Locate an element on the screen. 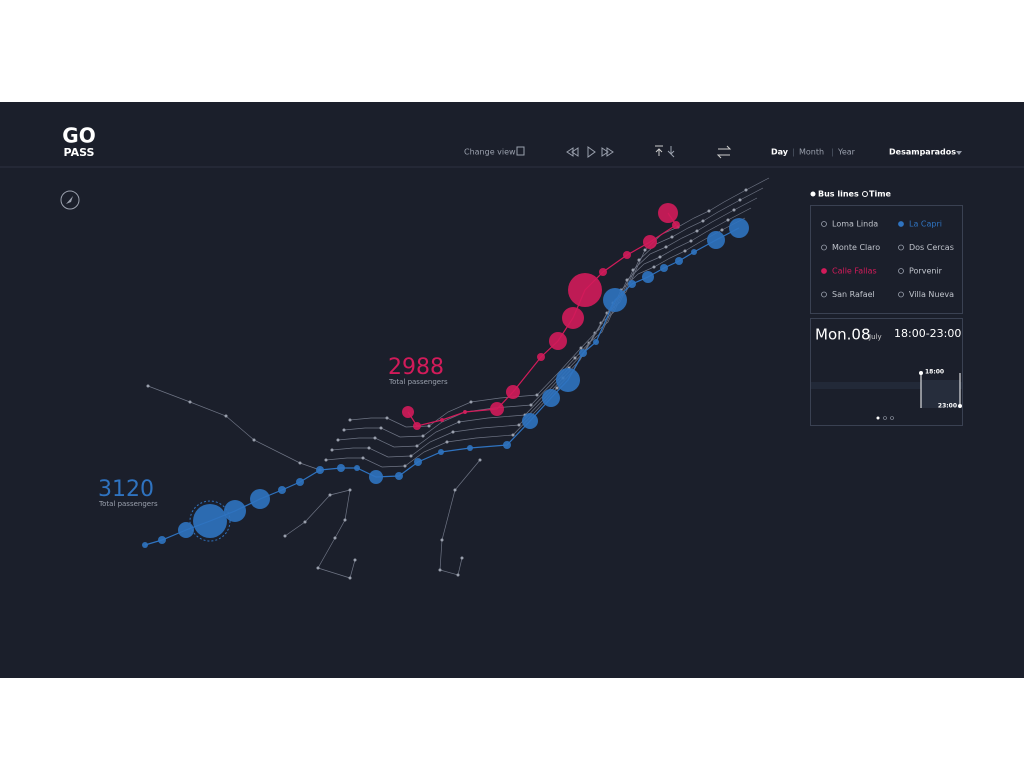 Image resolution: width=1024 pixels, height=772 pixels. upload-button is located at coordinates (659, 150).